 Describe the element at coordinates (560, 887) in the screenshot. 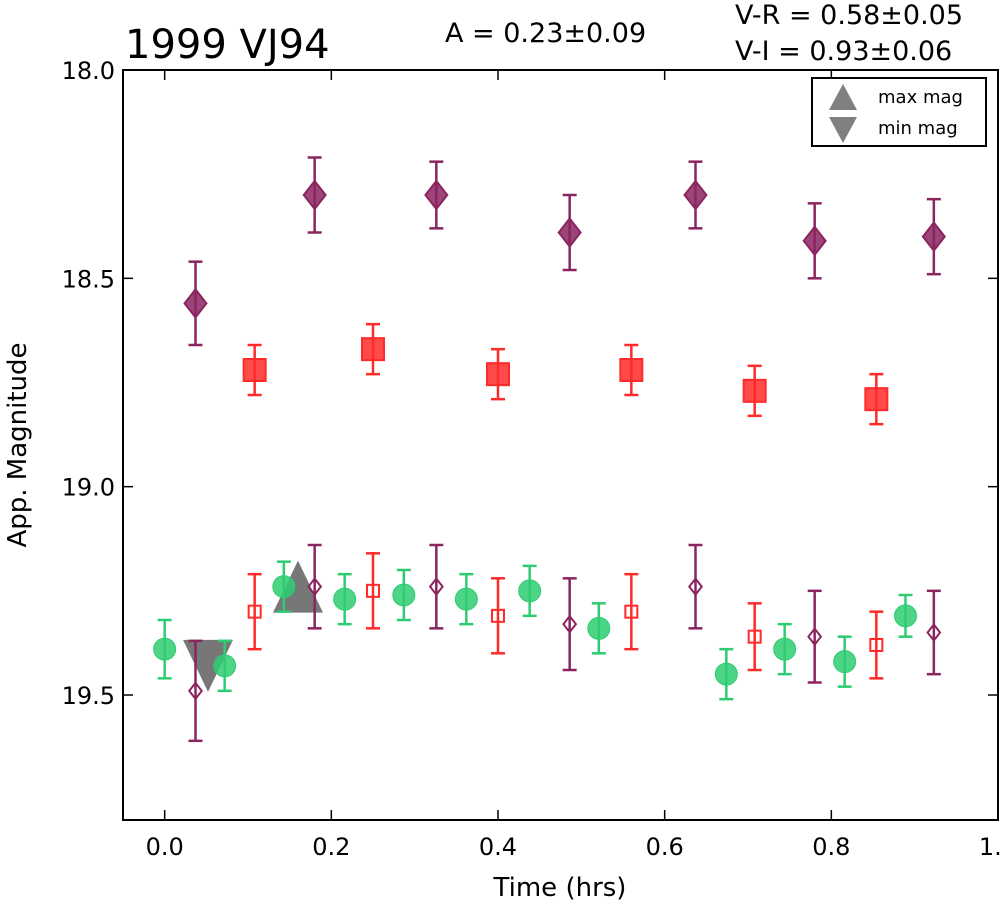

I see `x-axis-label: Time (hrs)` at that location.